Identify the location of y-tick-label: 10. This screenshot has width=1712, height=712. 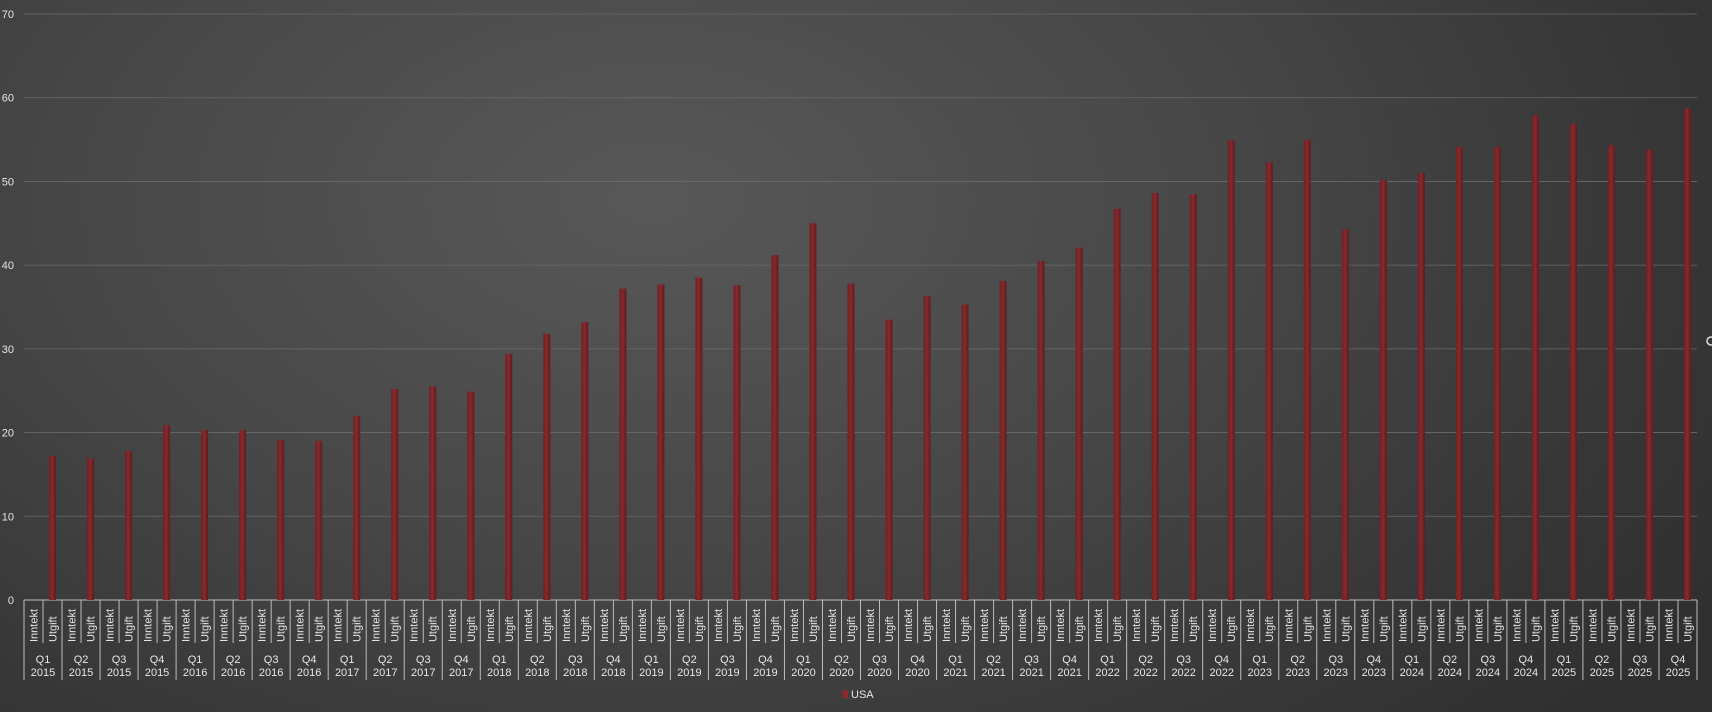
(8, 517).